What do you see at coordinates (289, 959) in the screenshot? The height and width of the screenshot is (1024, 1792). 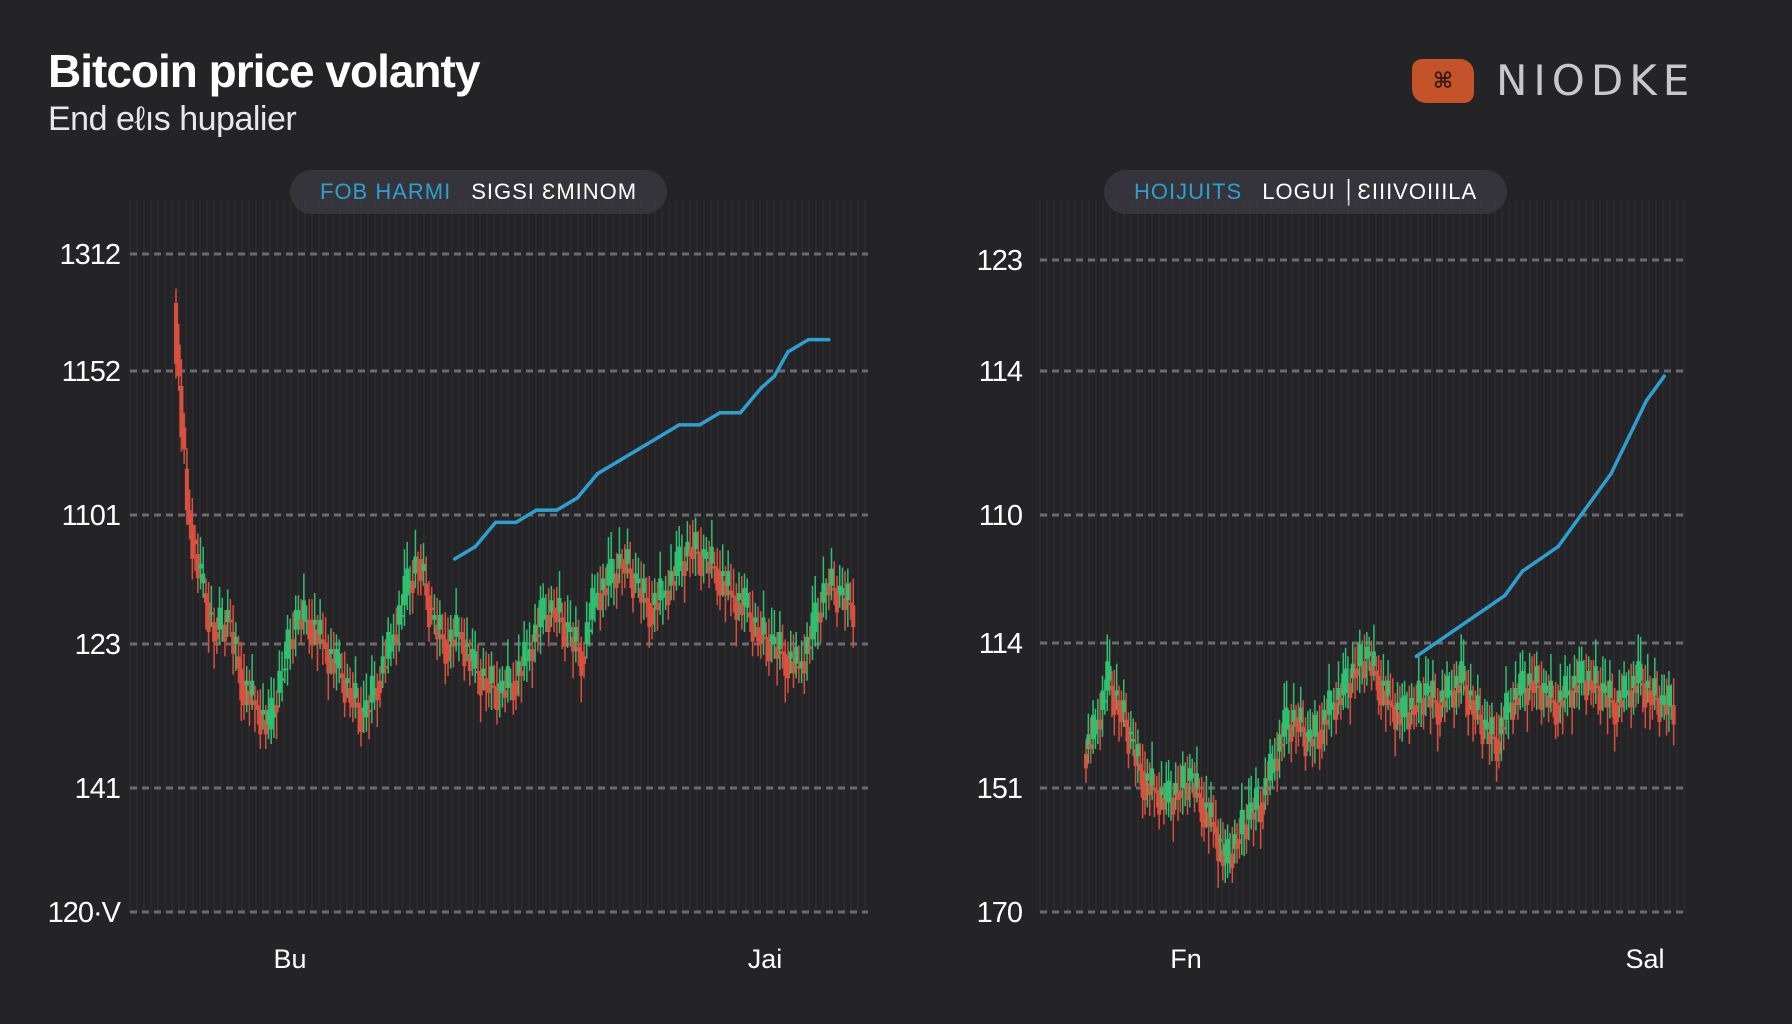 I see `x-tick-label-0-0: Bu` at bounding box center [289, 959].